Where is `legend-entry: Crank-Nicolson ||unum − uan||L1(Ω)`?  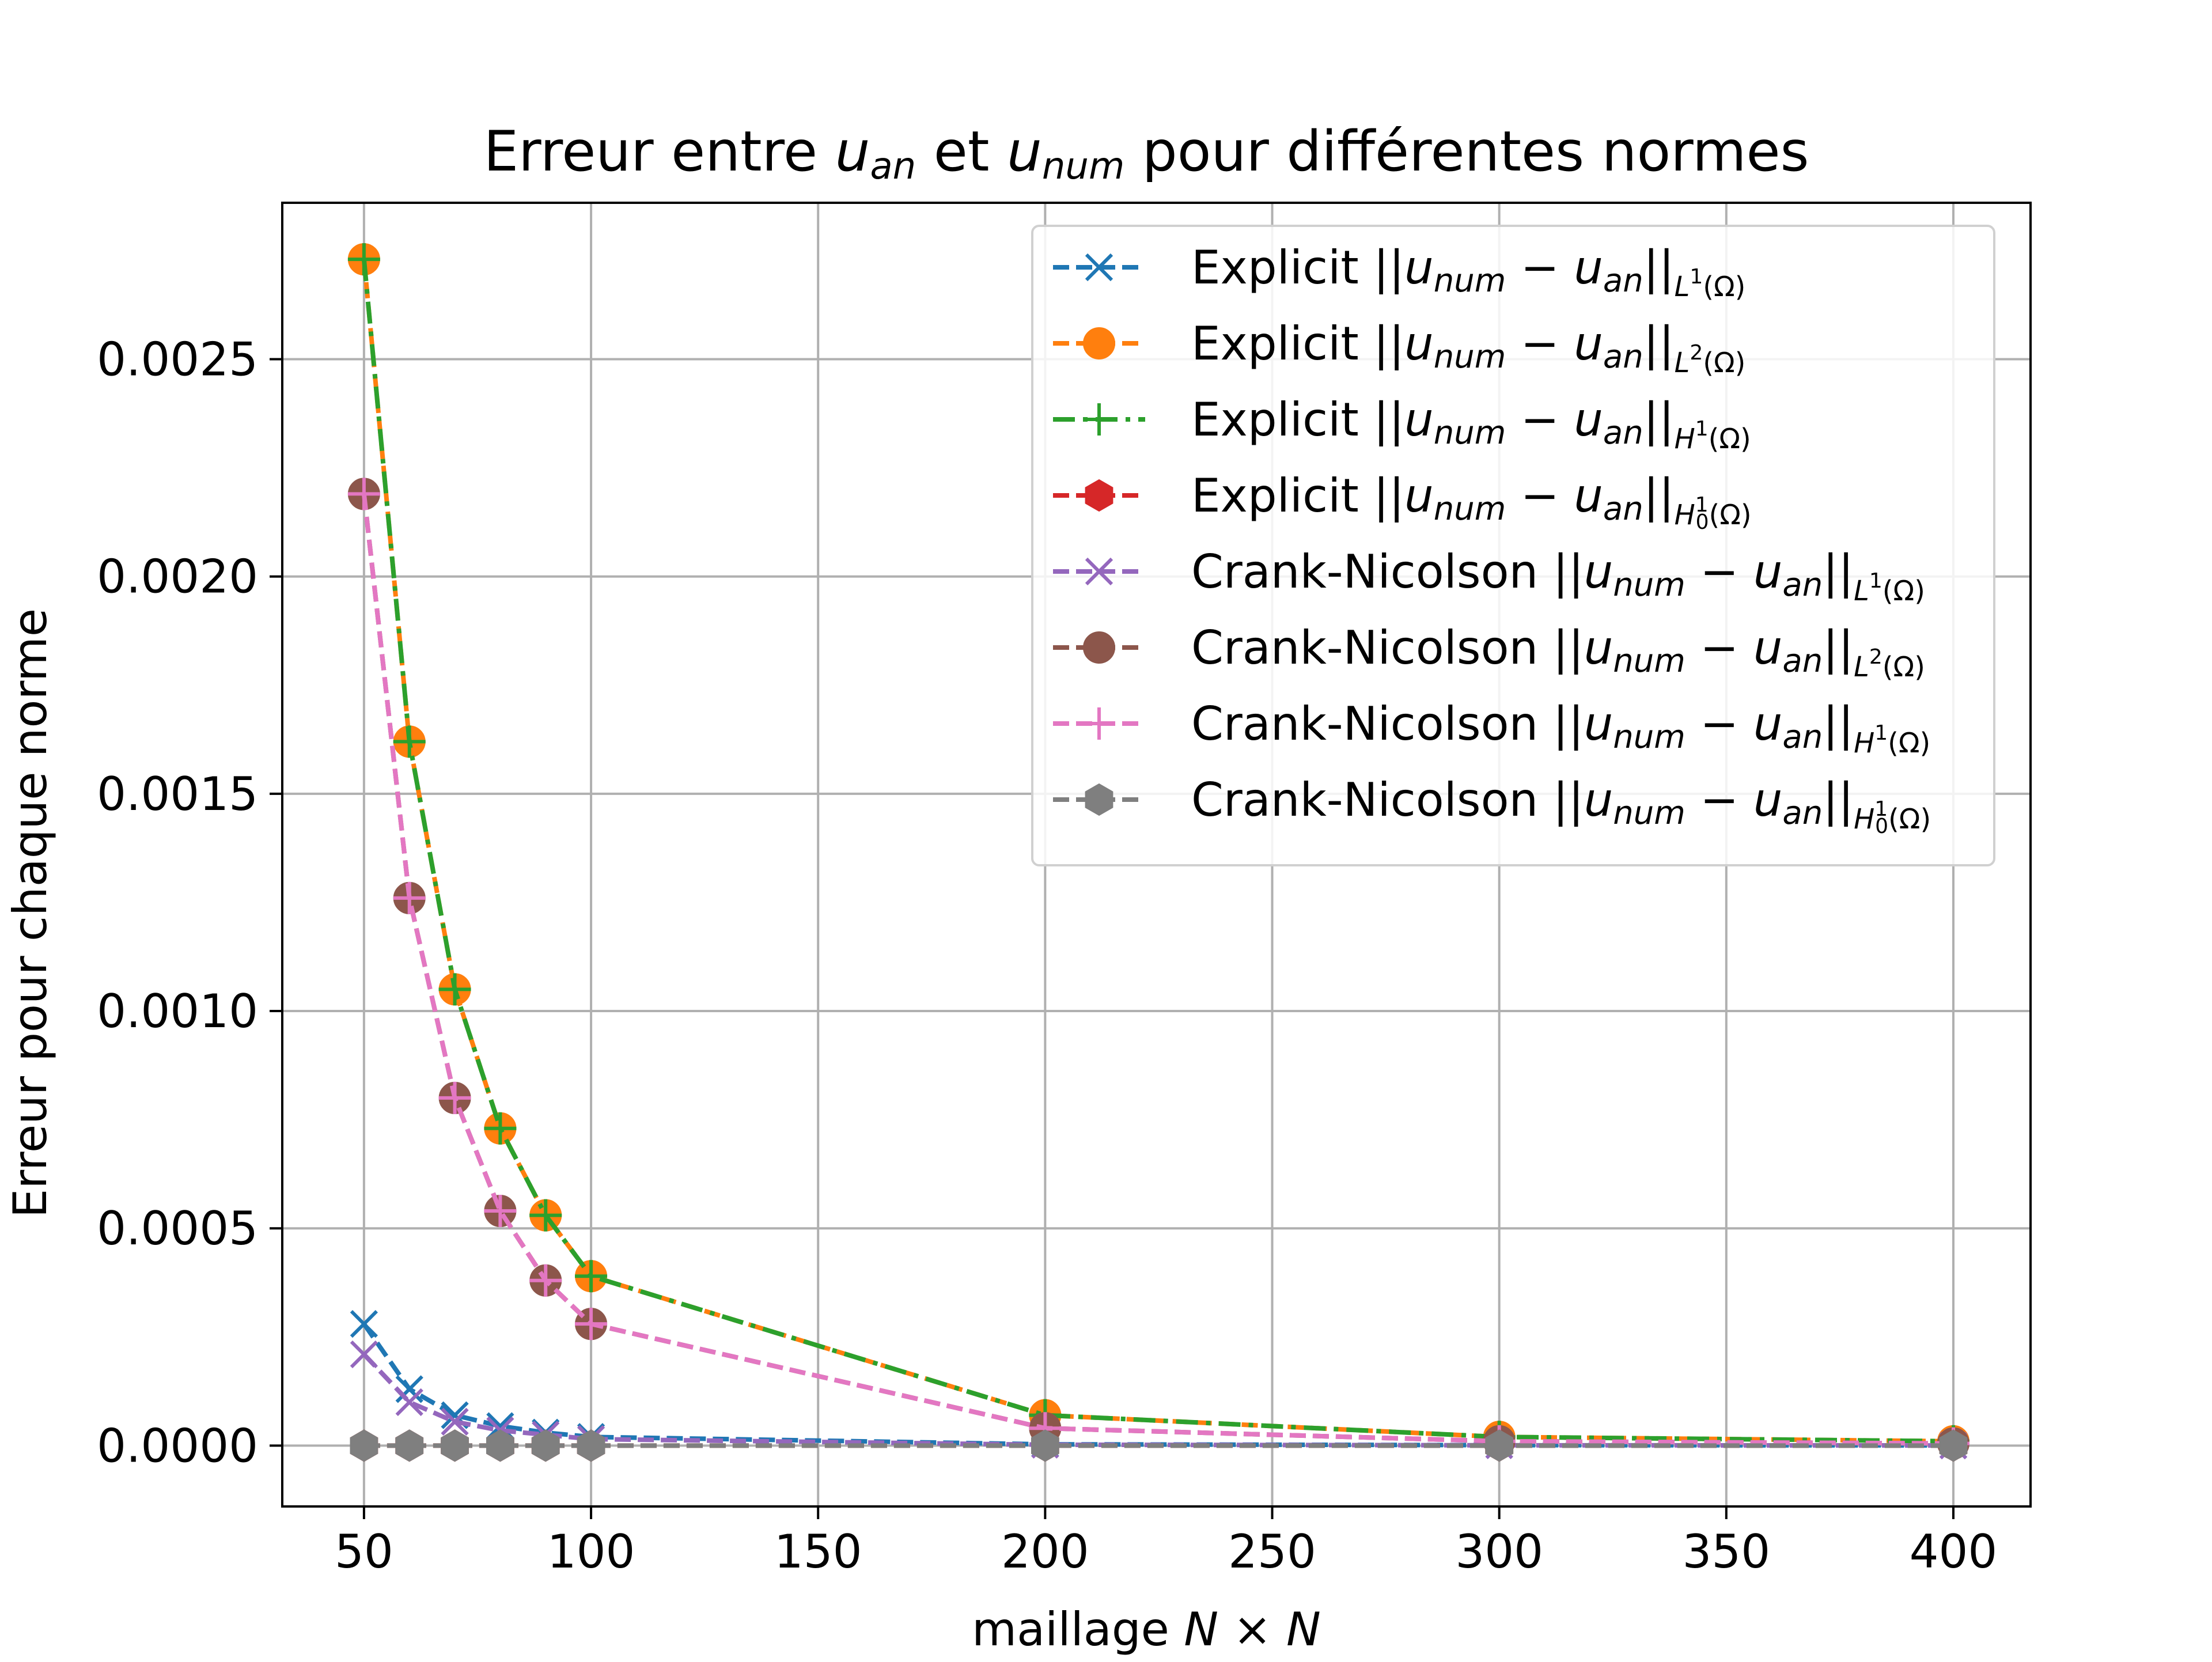
legend-entry: Crank-Nicolson ||unum − uan||L1(Ω) is located at coordinates (1489, 576).